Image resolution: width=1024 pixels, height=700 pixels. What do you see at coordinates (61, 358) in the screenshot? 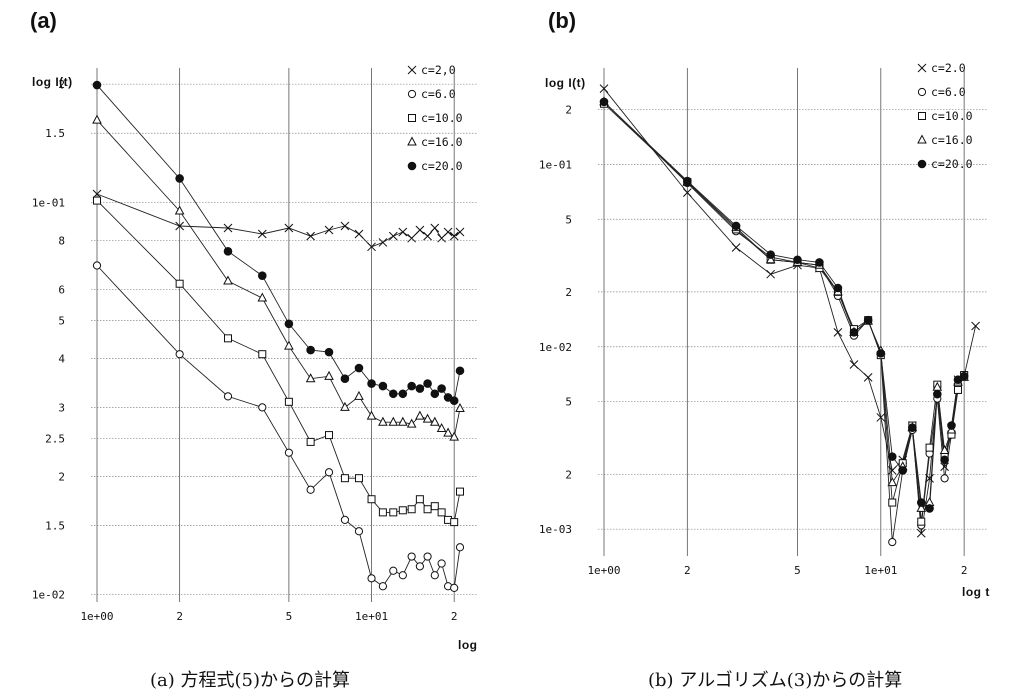
I see `panel-a-y-tick-label: 4` at bounding box center [61, 358].